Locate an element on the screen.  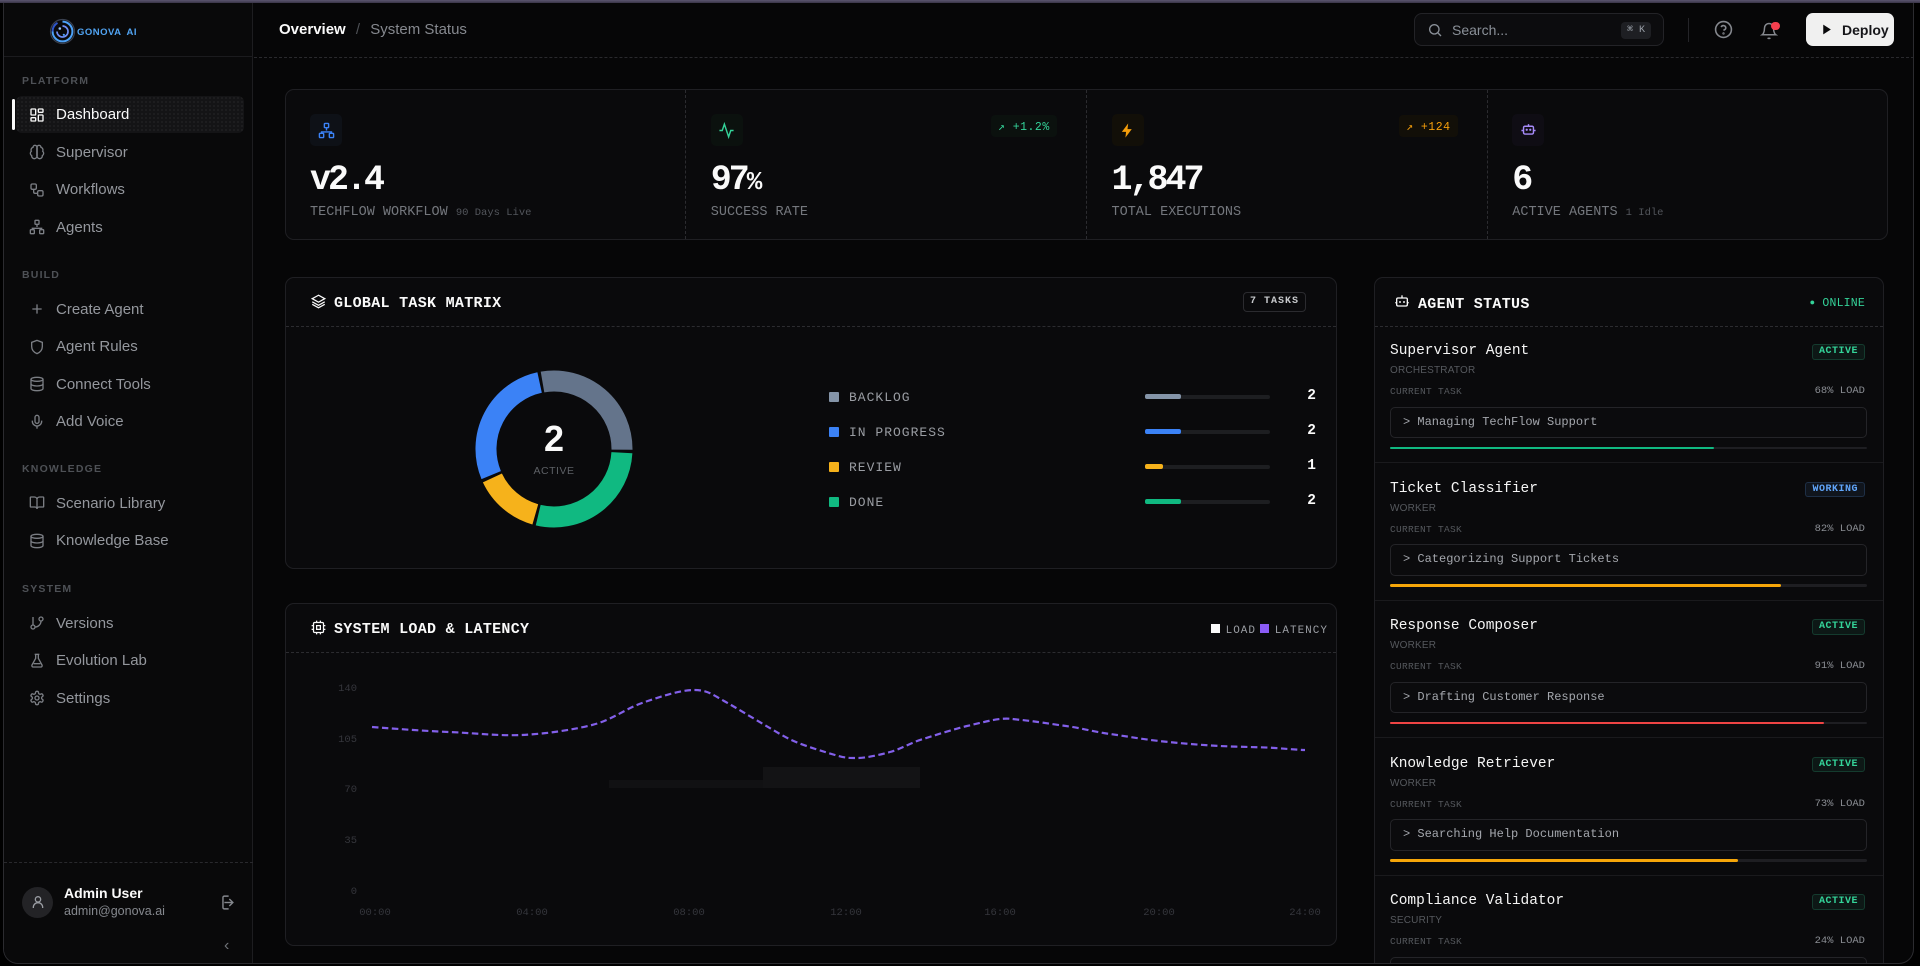
svg-text: 35 is located at coordinates (350, 841).